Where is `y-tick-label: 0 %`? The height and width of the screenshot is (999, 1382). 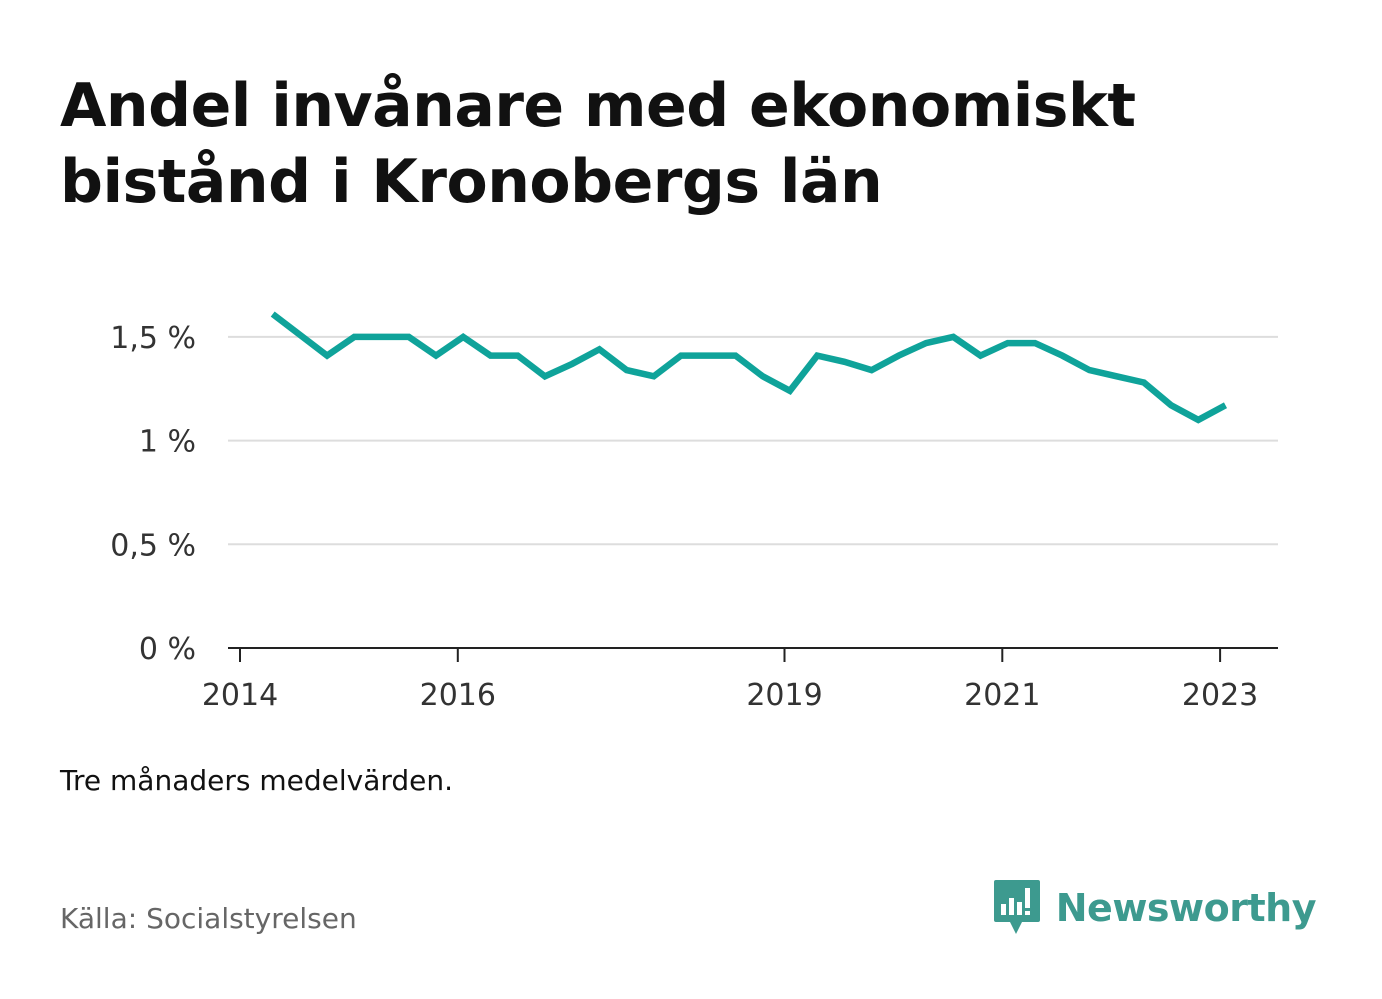
y-tick-label: 0 % is located at coordinates (167, 649).